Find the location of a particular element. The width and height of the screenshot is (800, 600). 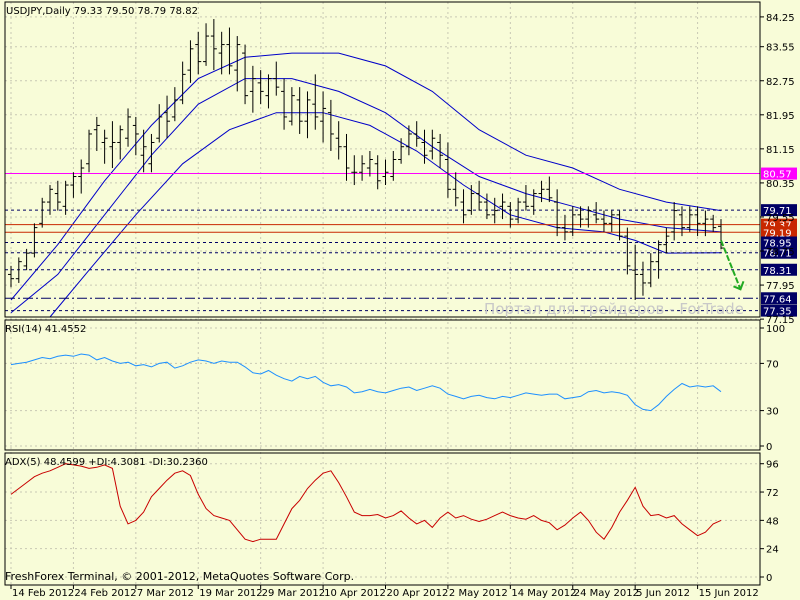

adx-panel is located at coordinates (366, 503).